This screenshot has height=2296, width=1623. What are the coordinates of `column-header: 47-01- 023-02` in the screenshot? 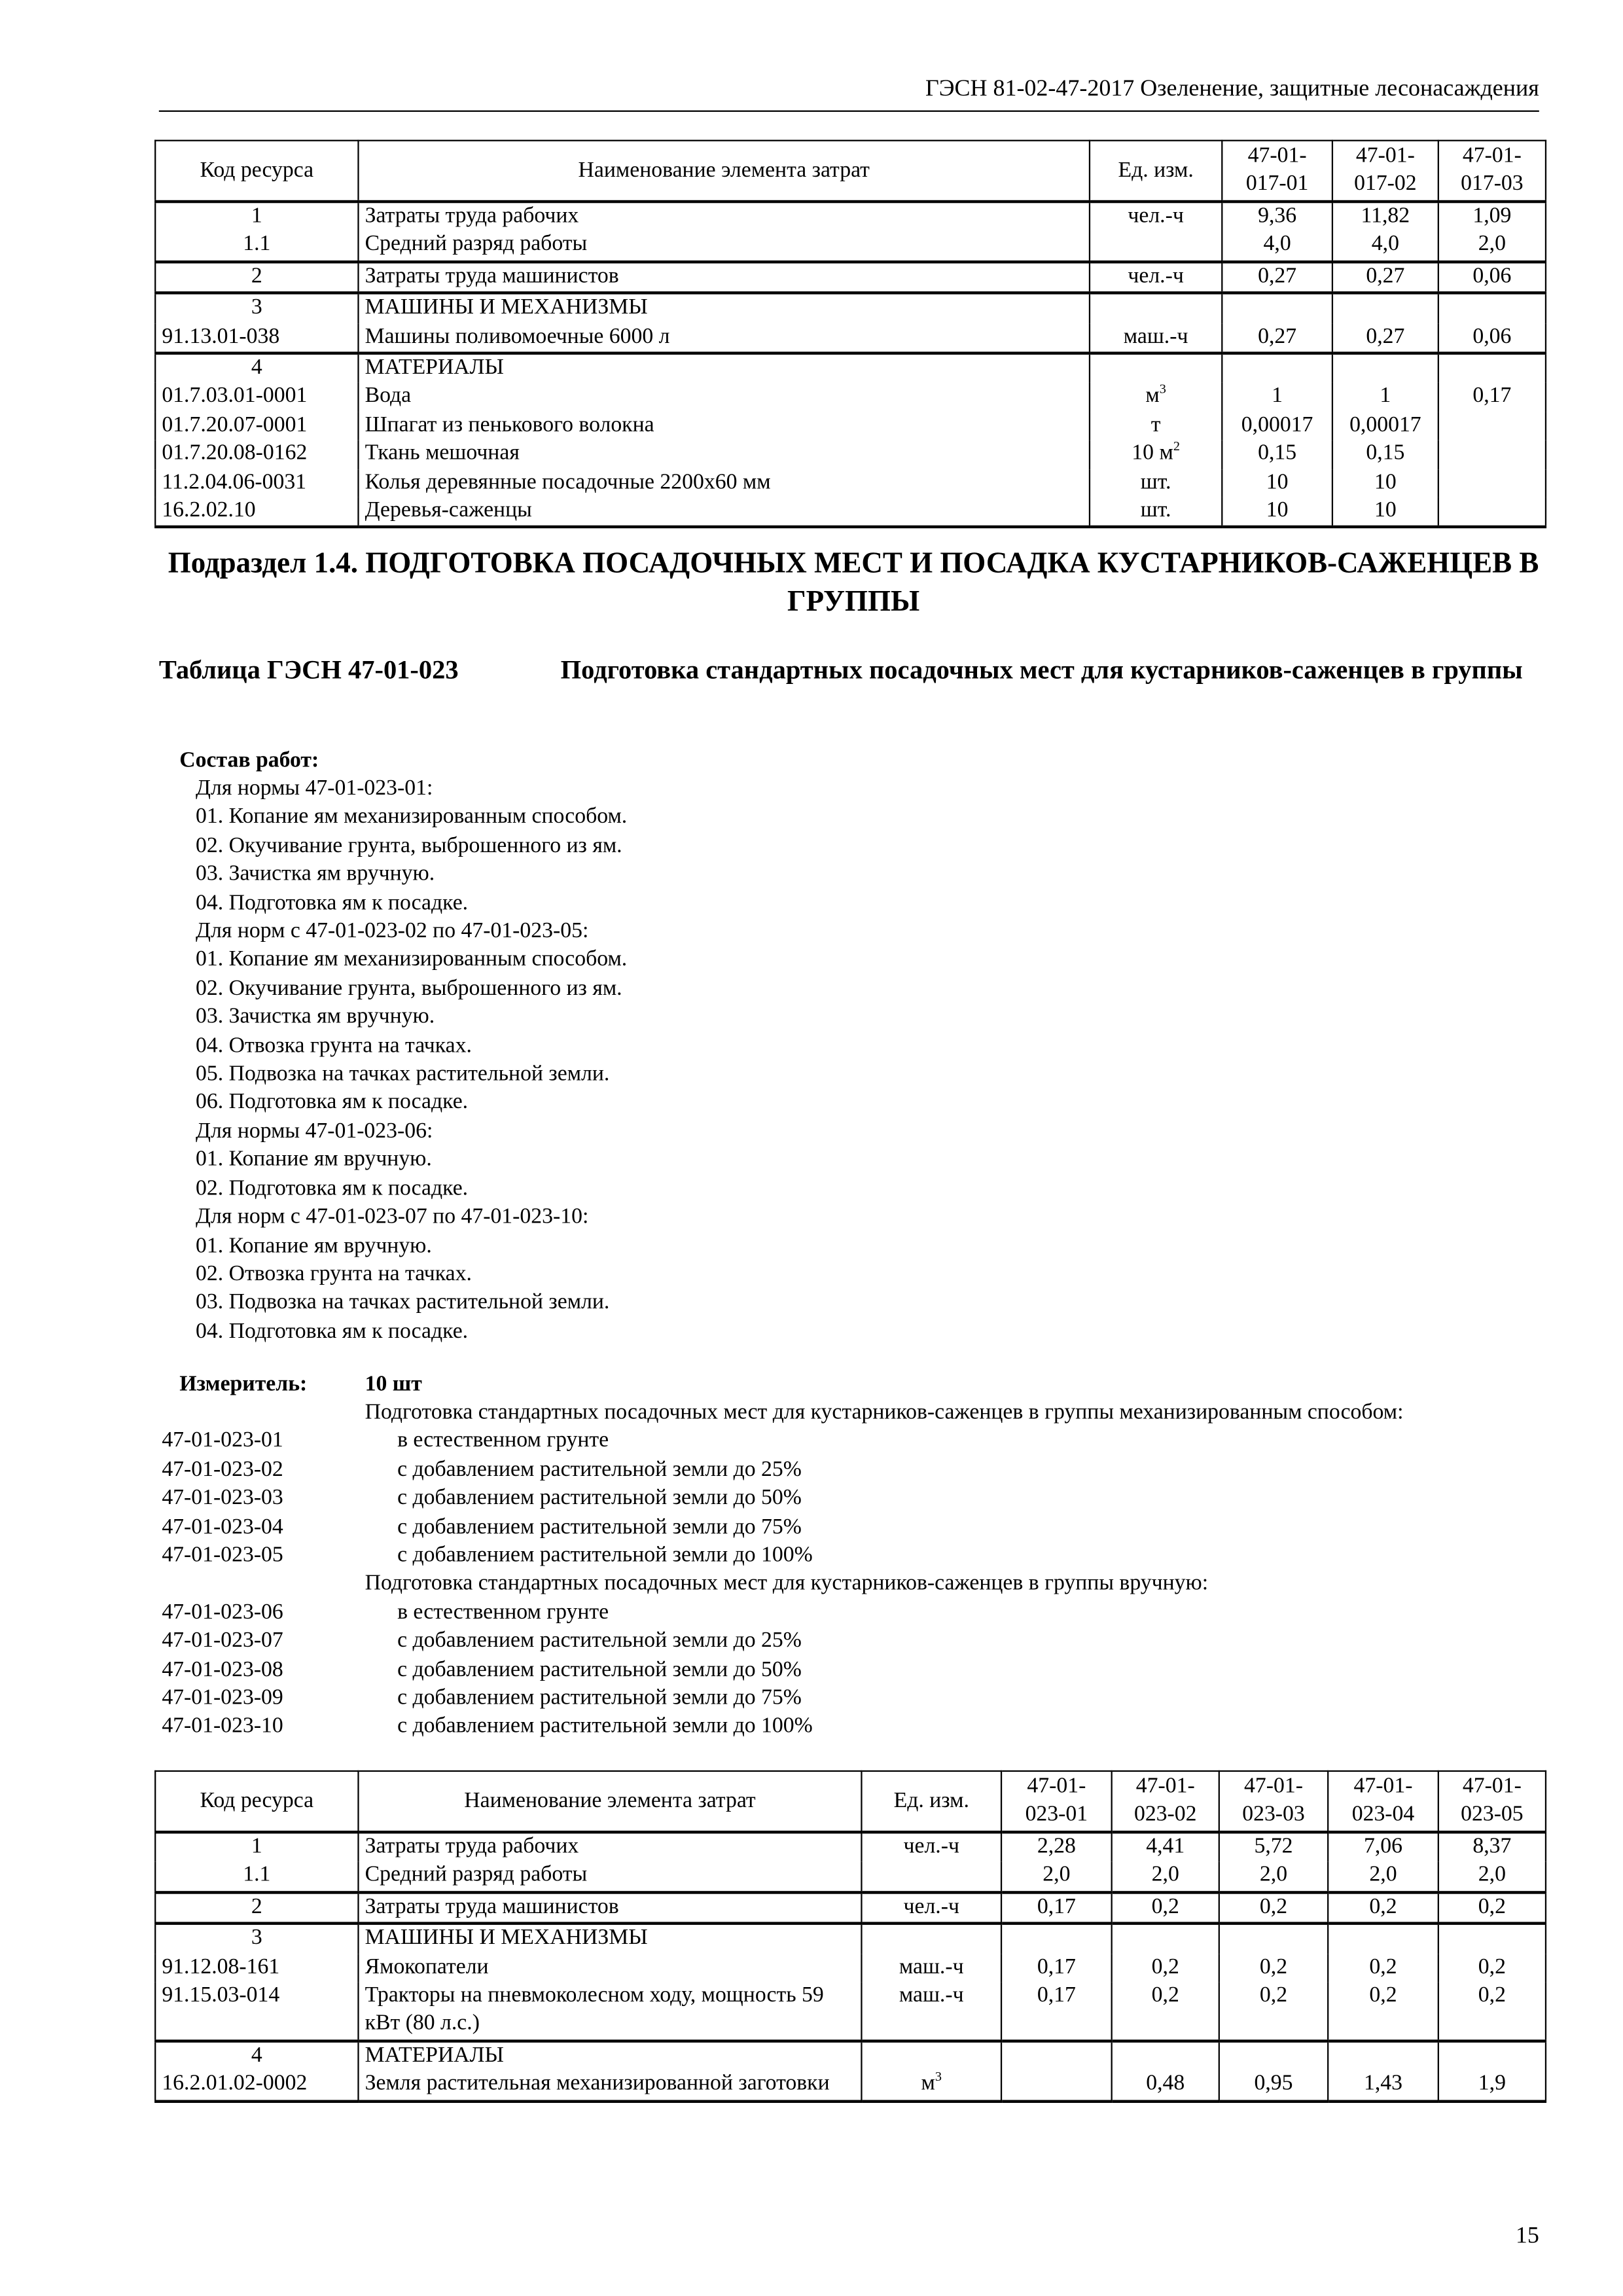 It's located at (1166, 1802).